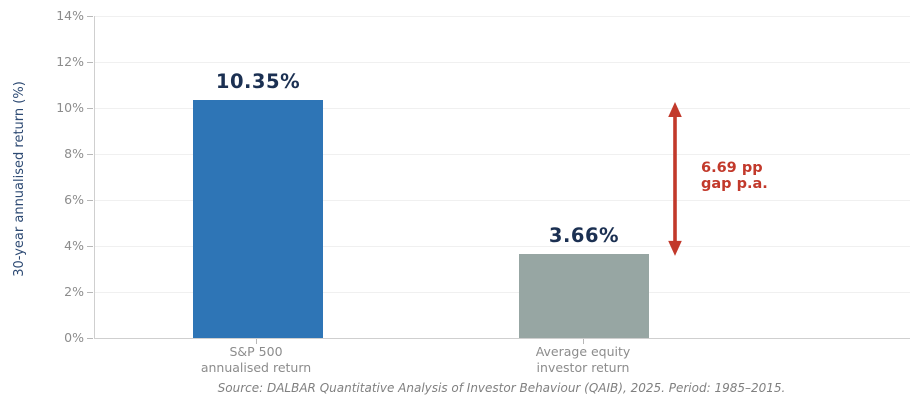  I want to click on y-tick-label-2: 2%, so click(74, 291).